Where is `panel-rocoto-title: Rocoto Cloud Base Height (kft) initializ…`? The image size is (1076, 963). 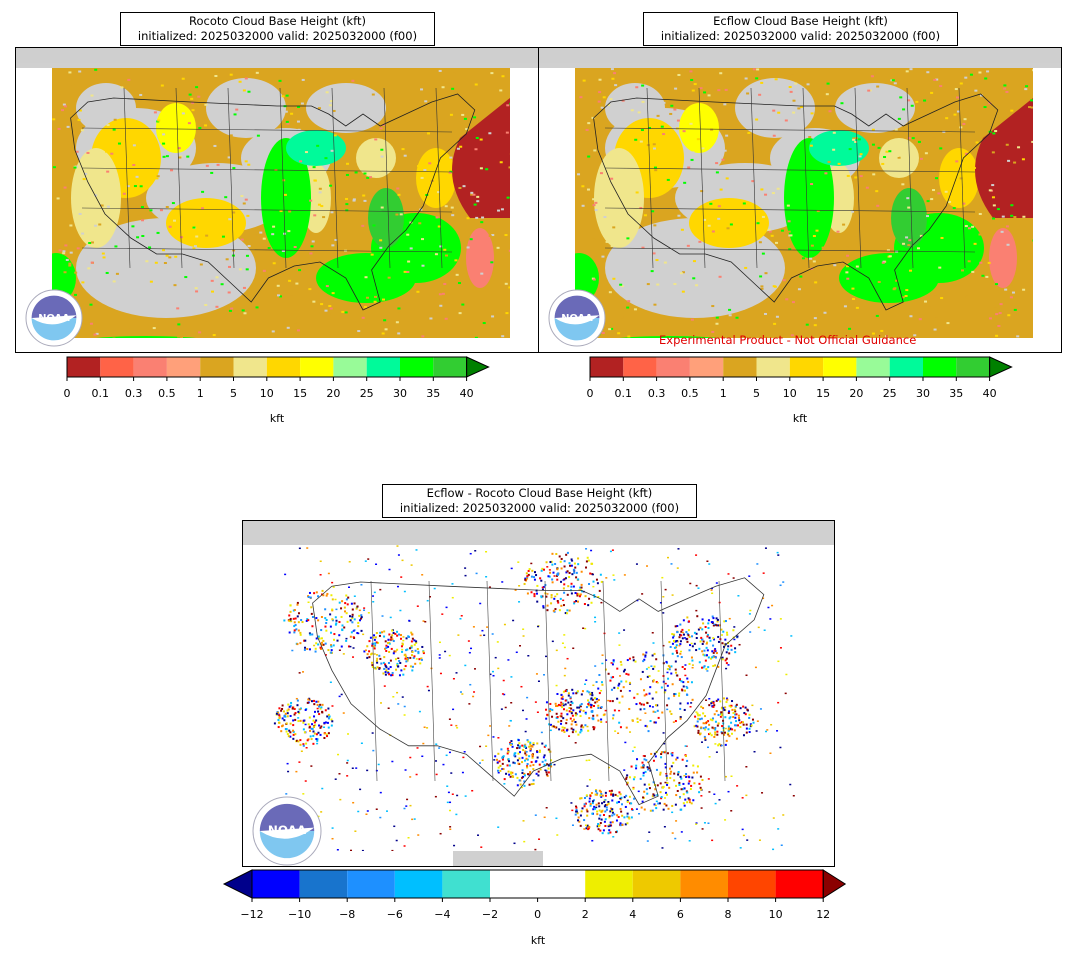
panel-rocoto-title: Rocoto Cloud Base Height (kft) initializ… is located at coordinates (277, 29).